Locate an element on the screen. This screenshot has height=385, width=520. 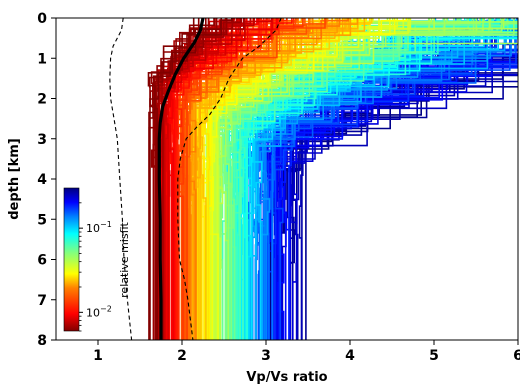
colorbar-ticks: 10⁻¹ 10⁻² is located at coordinates (95, 267).